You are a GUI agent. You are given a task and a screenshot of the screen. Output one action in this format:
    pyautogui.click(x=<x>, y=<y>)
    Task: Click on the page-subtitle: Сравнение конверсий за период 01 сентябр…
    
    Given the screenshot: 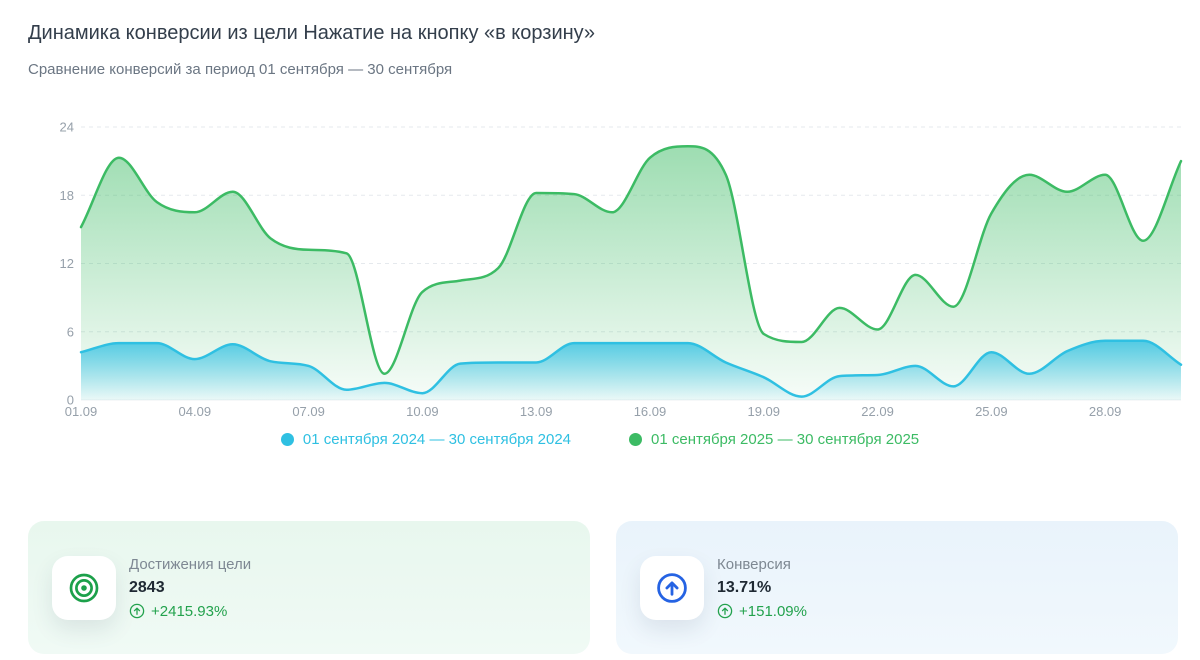 What is the action you would take?
    pyautogui.click(x=240, y=69)
    